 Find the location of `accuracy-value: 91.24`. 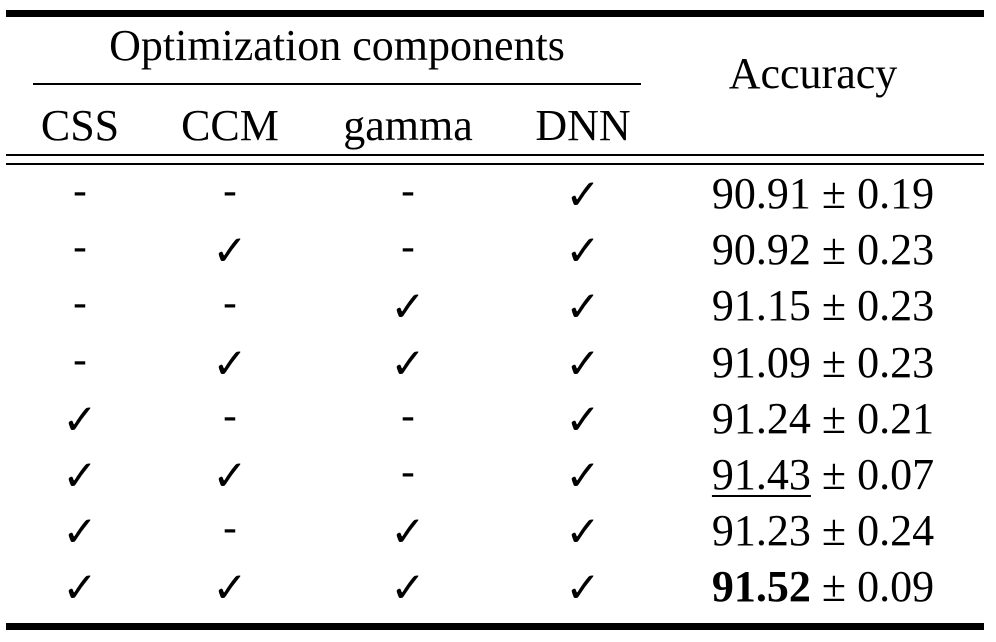

accuracy-value: 91.24 is located at coordinates (761, 418).